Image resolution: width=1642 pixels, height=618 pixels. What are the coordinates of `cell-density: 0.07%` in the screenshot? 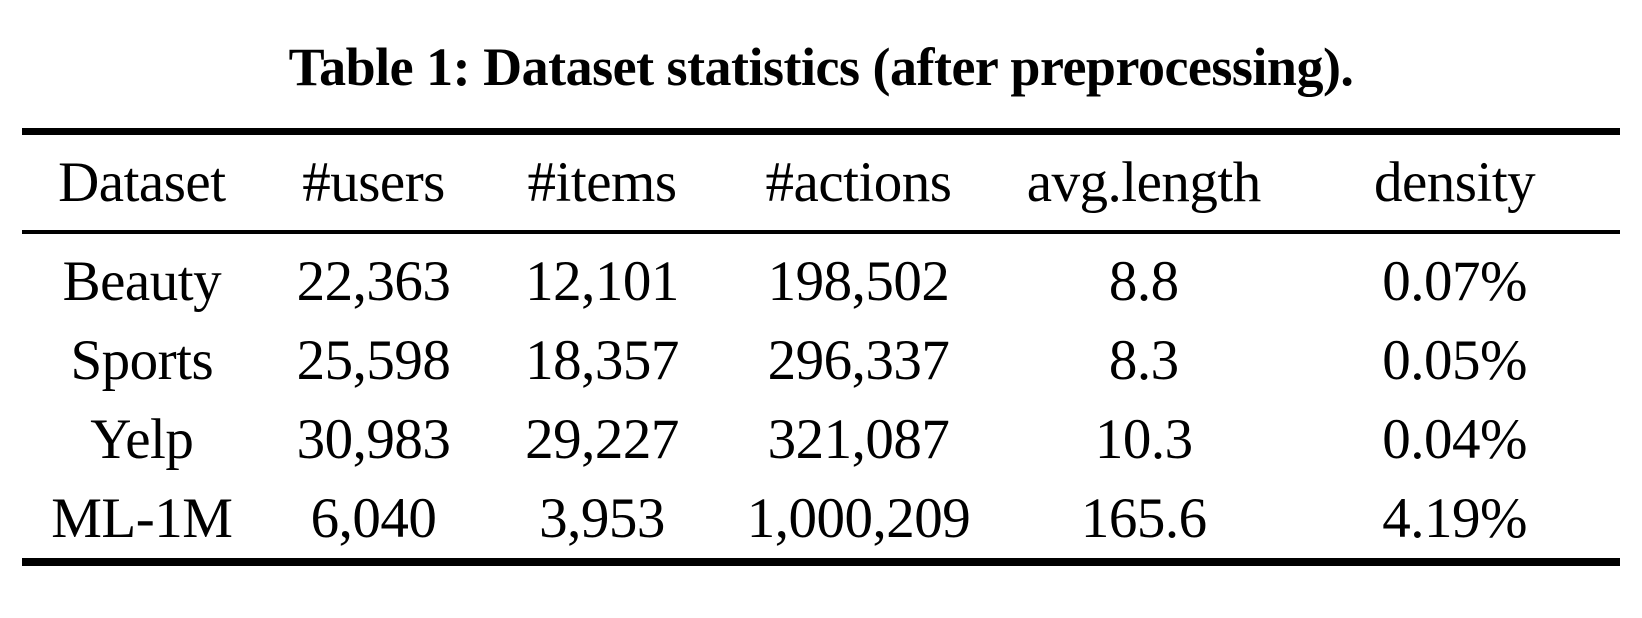 It's located at (1454, 281).